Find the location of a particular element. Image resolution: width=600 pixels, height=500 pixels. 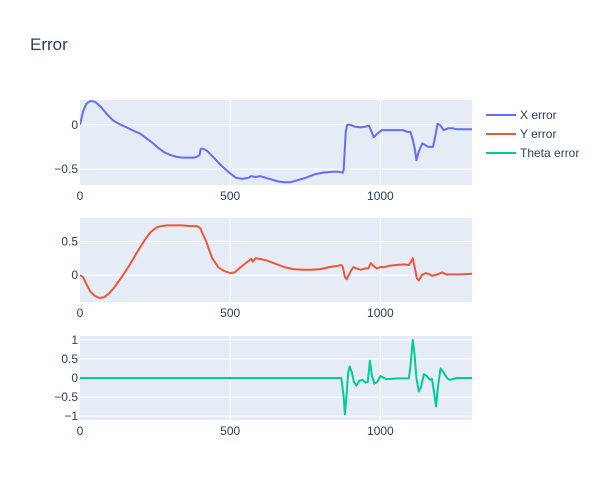

legend-label: Y error is located at coordinates (538, 134).